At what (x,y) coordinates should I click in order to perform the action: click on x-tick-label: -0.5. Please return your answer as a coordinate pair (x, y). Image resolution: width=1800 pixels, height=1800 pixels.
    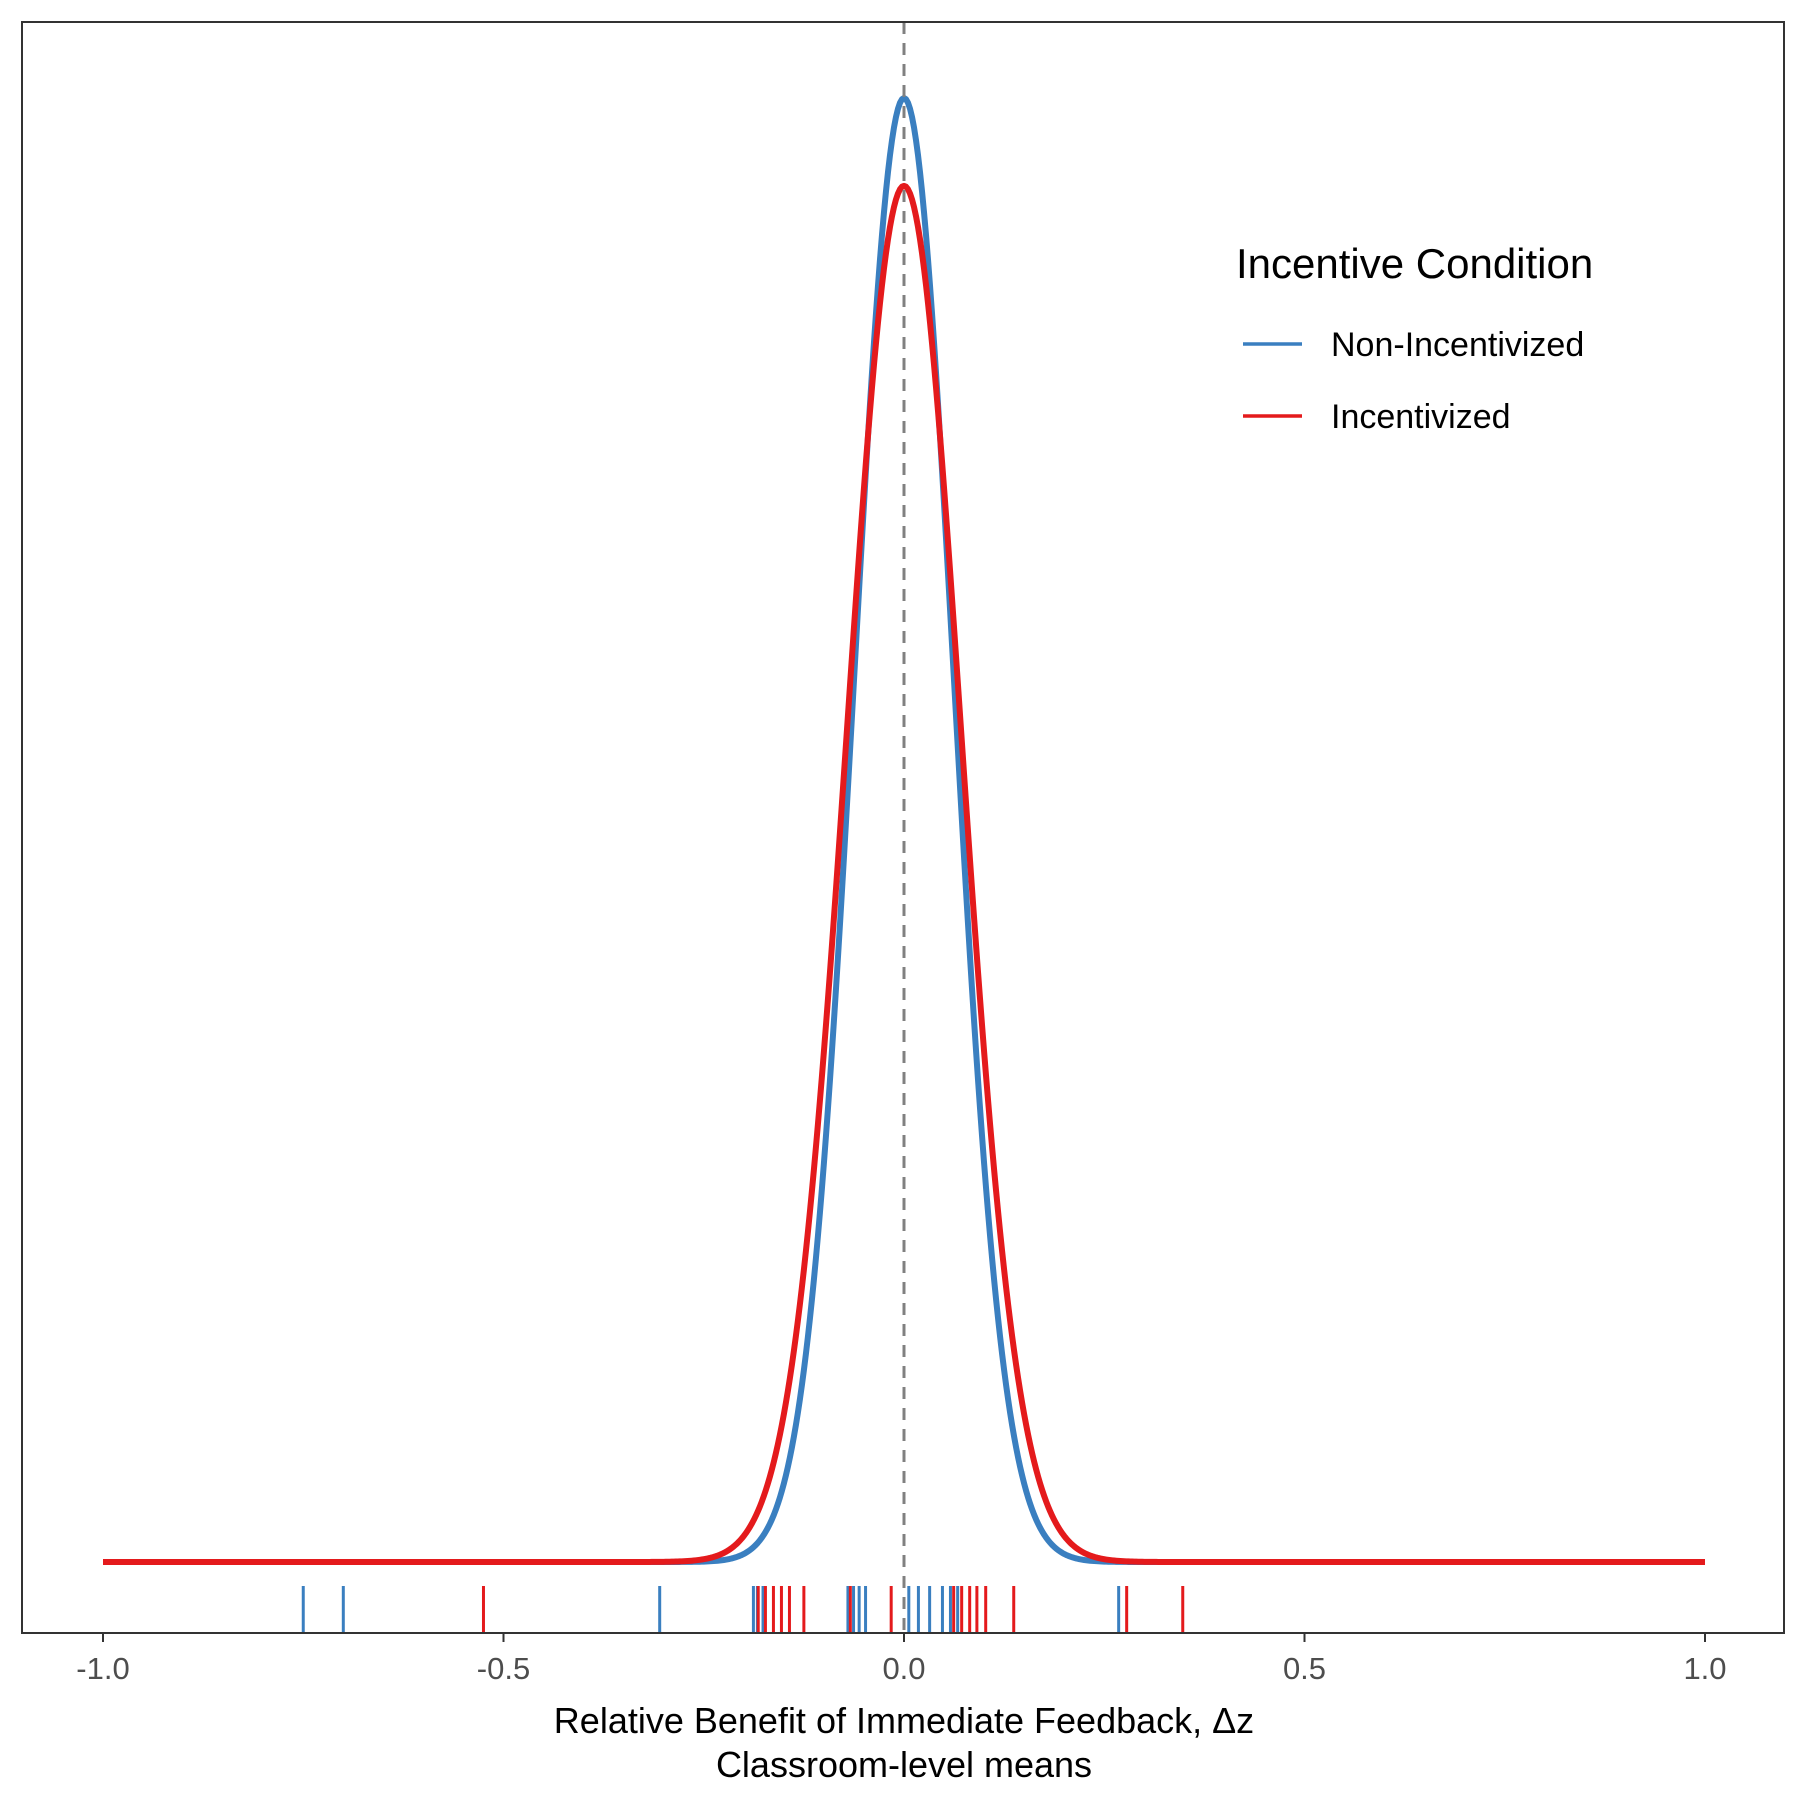
    Looking at the image, I should click on (503, 1668).